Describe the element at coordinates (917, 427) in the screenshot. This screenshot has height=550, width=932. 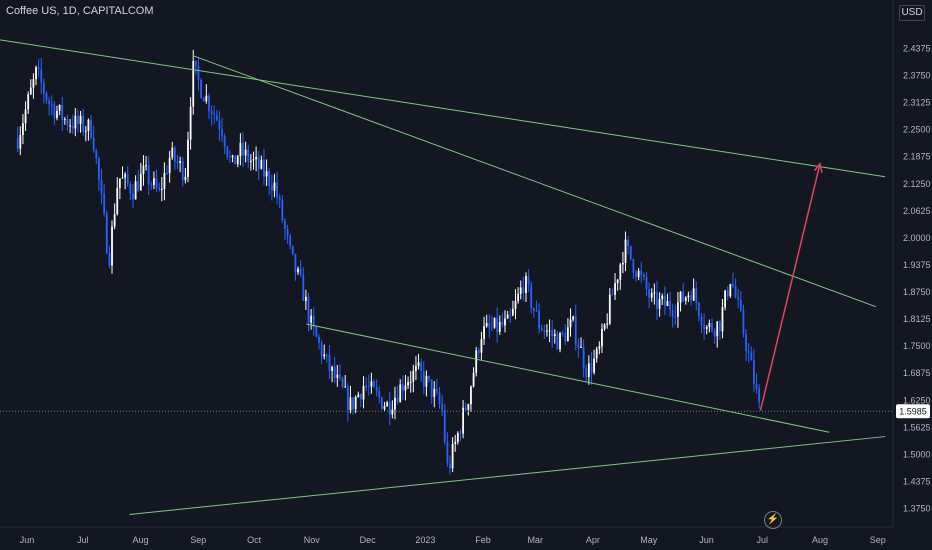
I see `y-tick-label: 1.5625` at that location.